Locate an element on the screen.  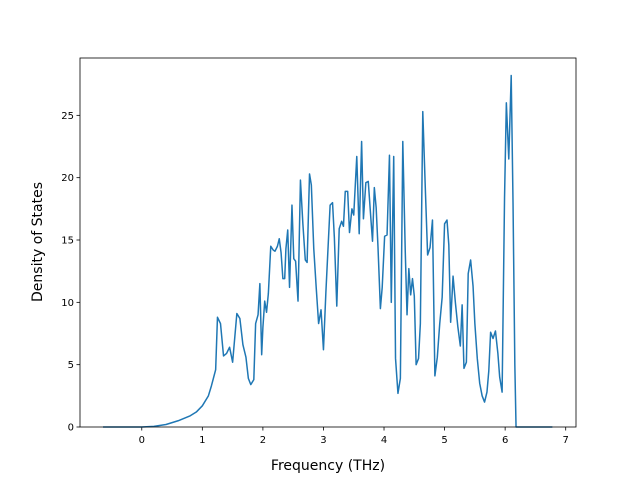
y-tick-label: 15 is located at coordinates (67, 241).